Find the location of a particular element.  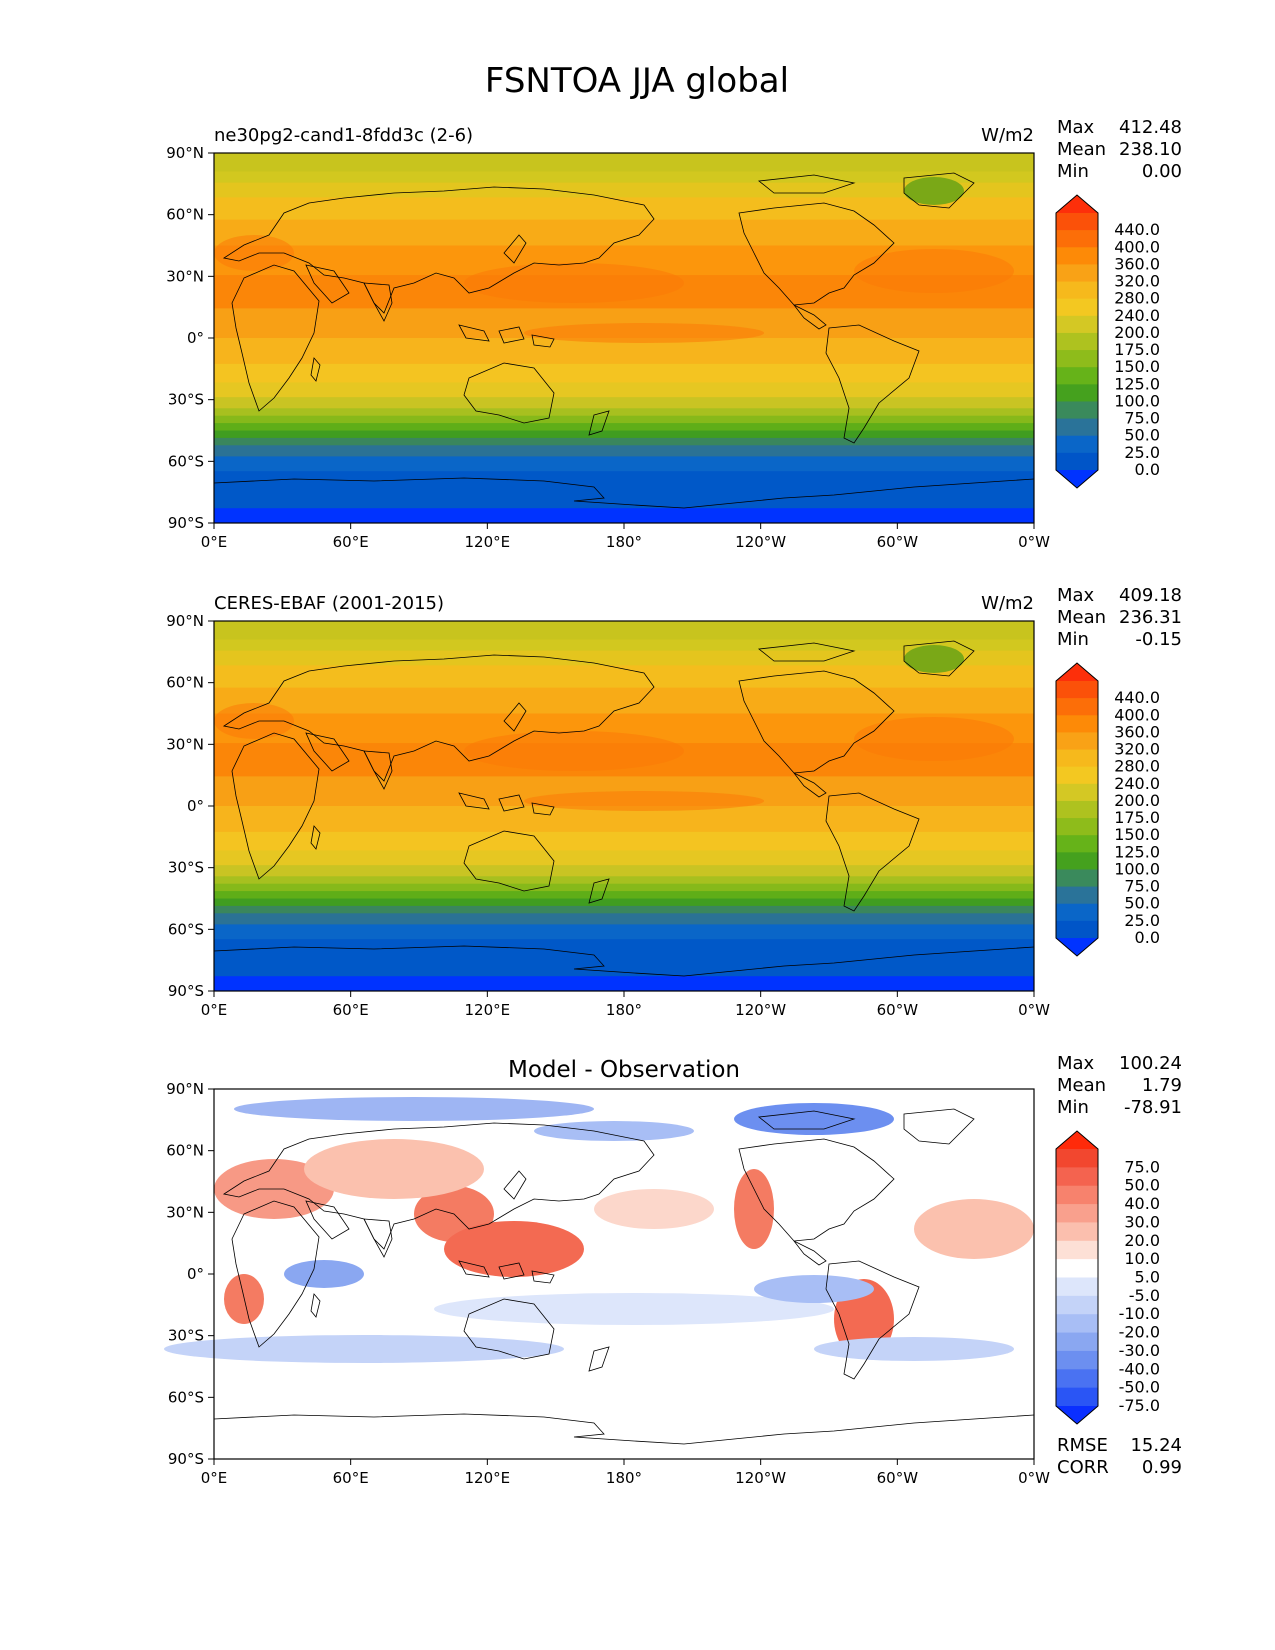

colorbar-label: 150.0 is located at coordinates (1137, 834).